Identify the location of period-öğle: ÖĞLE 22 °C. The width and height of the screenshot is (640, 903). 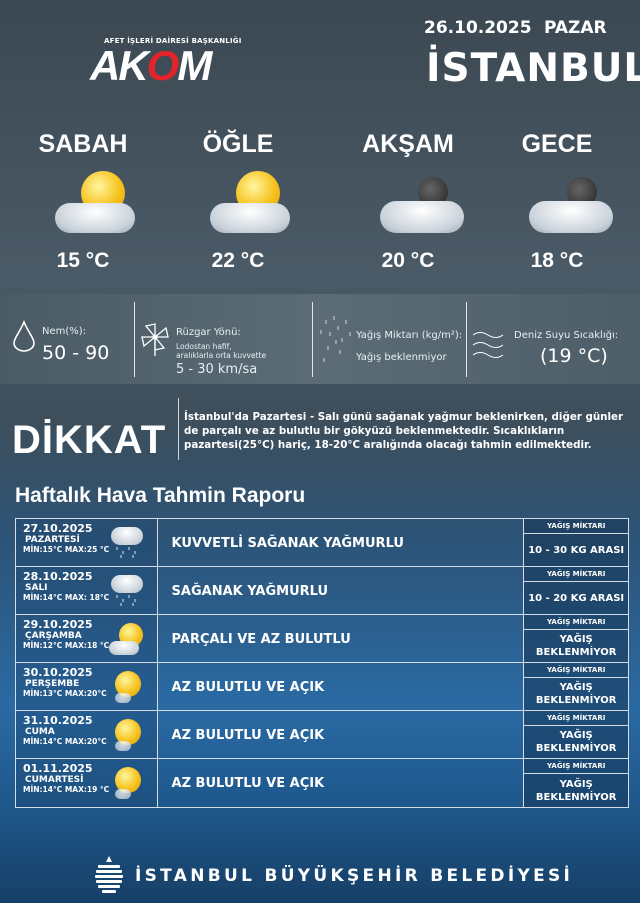
(238, 201).